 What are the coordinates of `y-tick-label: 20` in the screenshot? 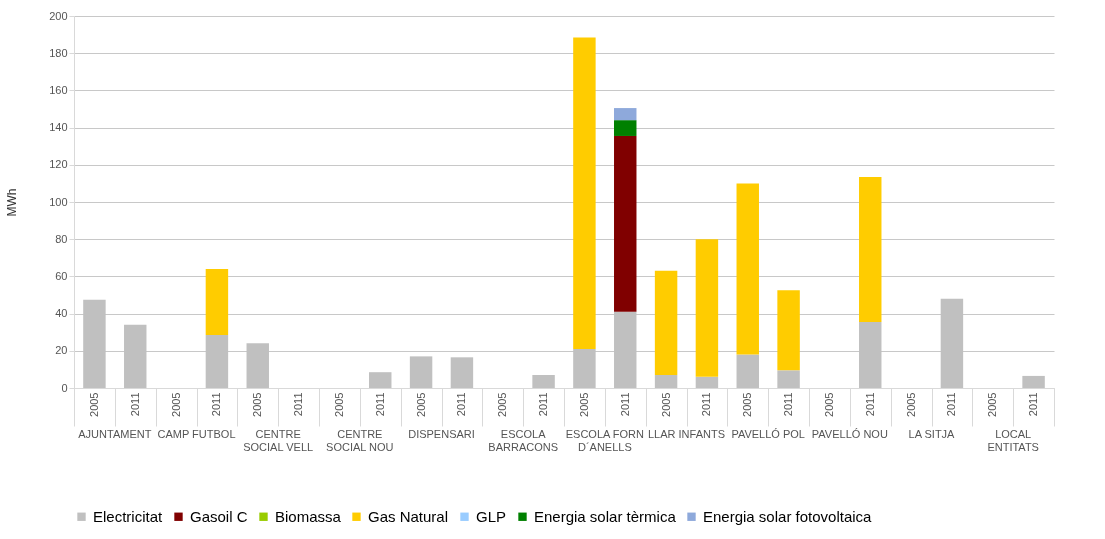 It's located at (61, 350).